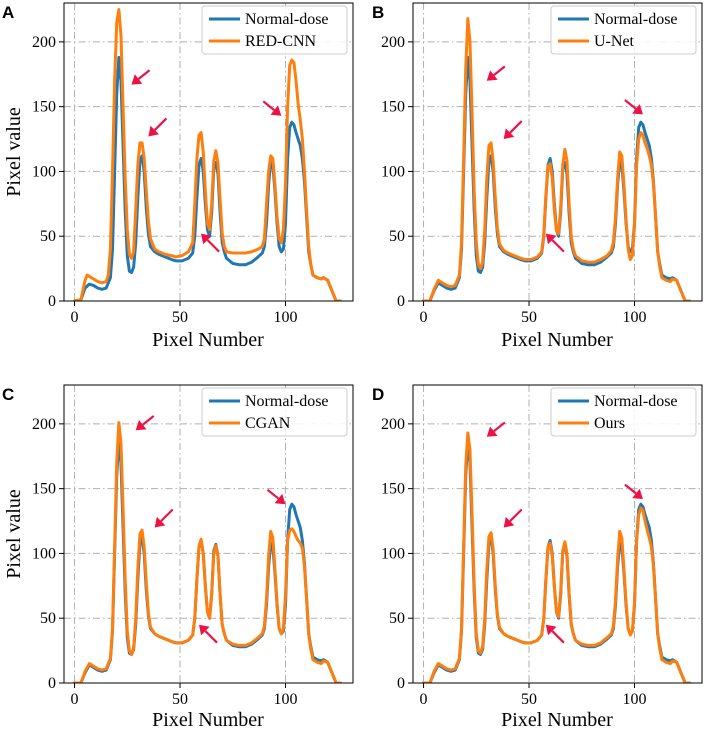  I want to click on panel-letter: A, so click(8, 12).